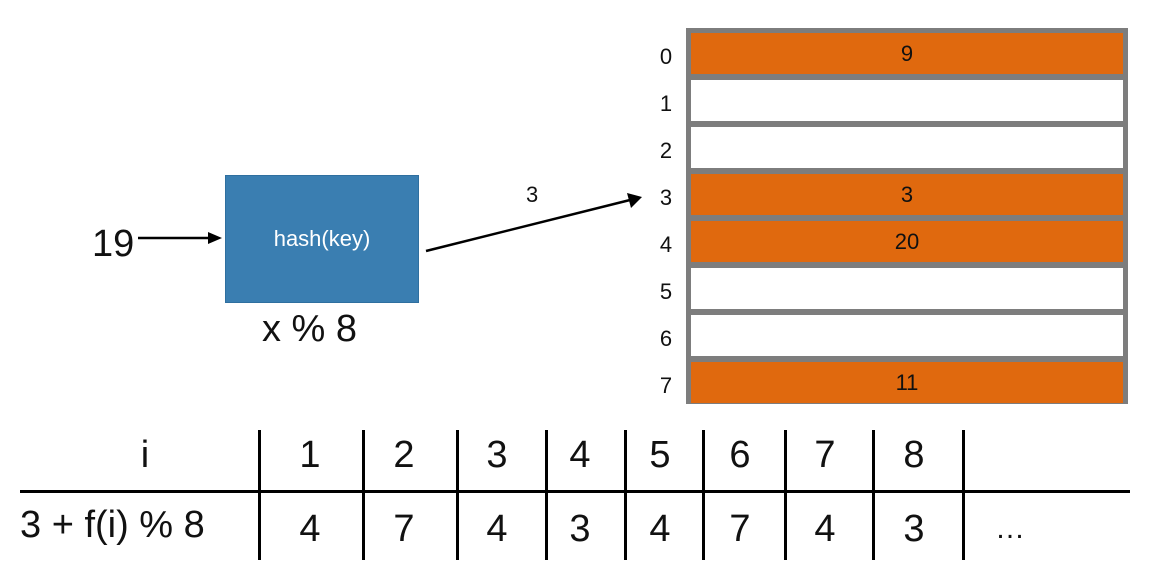 This screenshot has width=1160, height=588. Describe the element at coordinates (914, 455) in the screenshot. I see `probe-i-cell: 8` at that location.